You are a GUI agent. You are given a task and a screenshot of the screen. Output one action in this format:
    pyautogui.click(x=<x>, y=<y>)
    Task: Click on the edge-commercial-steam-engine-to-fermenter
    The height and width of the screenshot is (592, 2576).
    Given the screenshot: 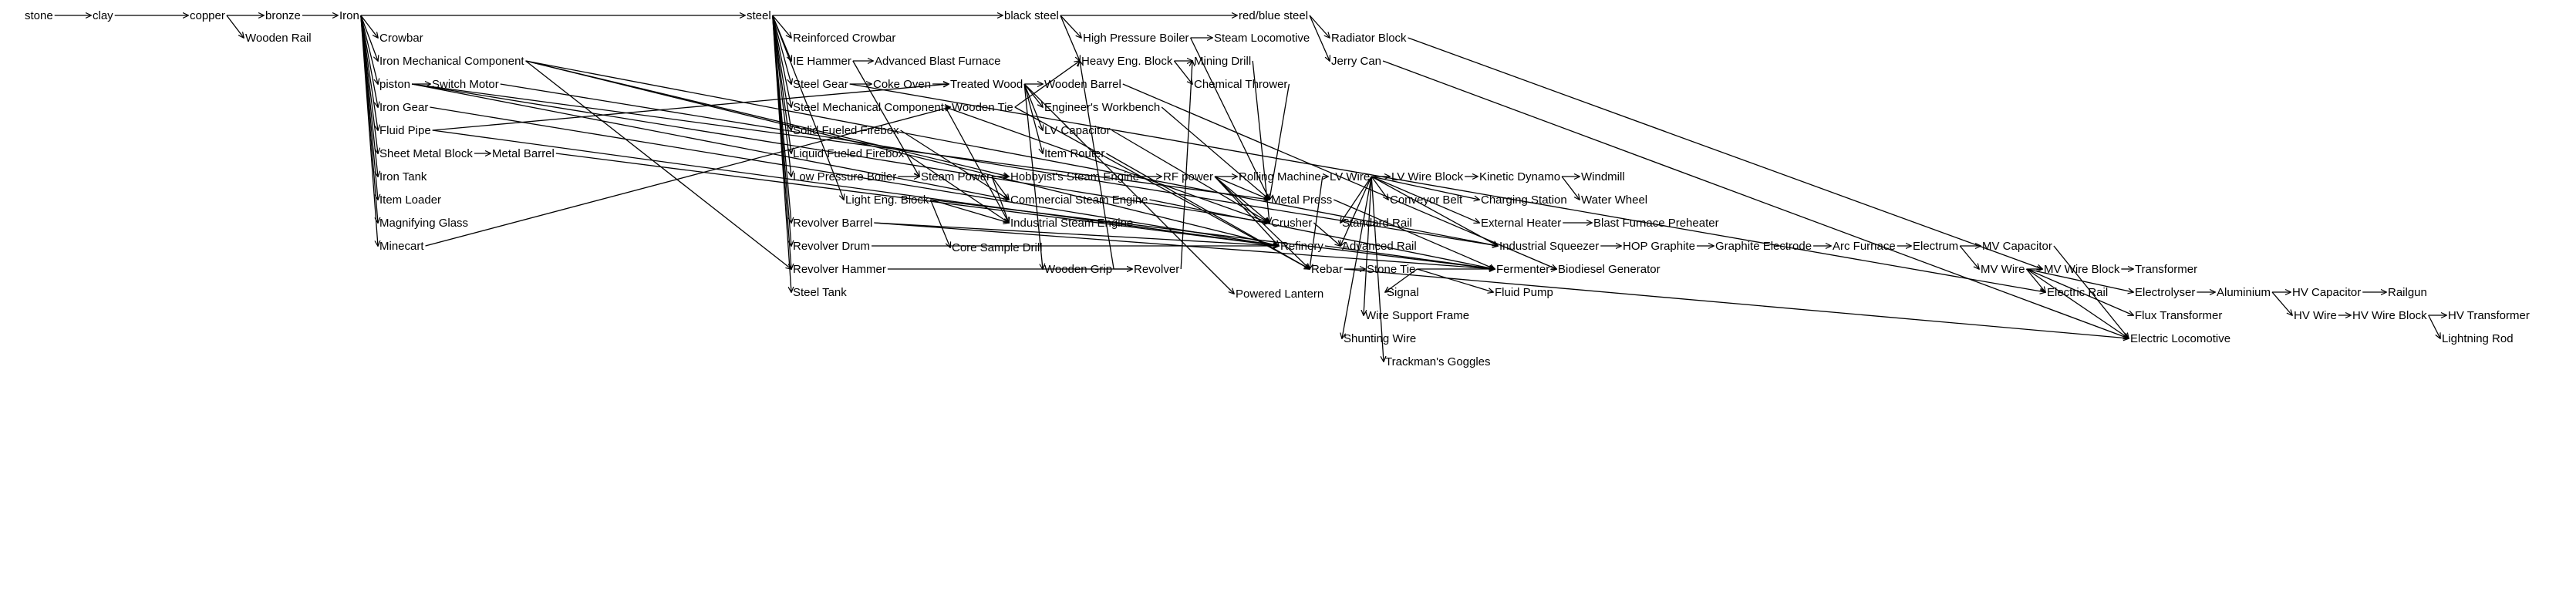 What is the action you would take?
    pyautogui.click(x=1322, y=234)
    